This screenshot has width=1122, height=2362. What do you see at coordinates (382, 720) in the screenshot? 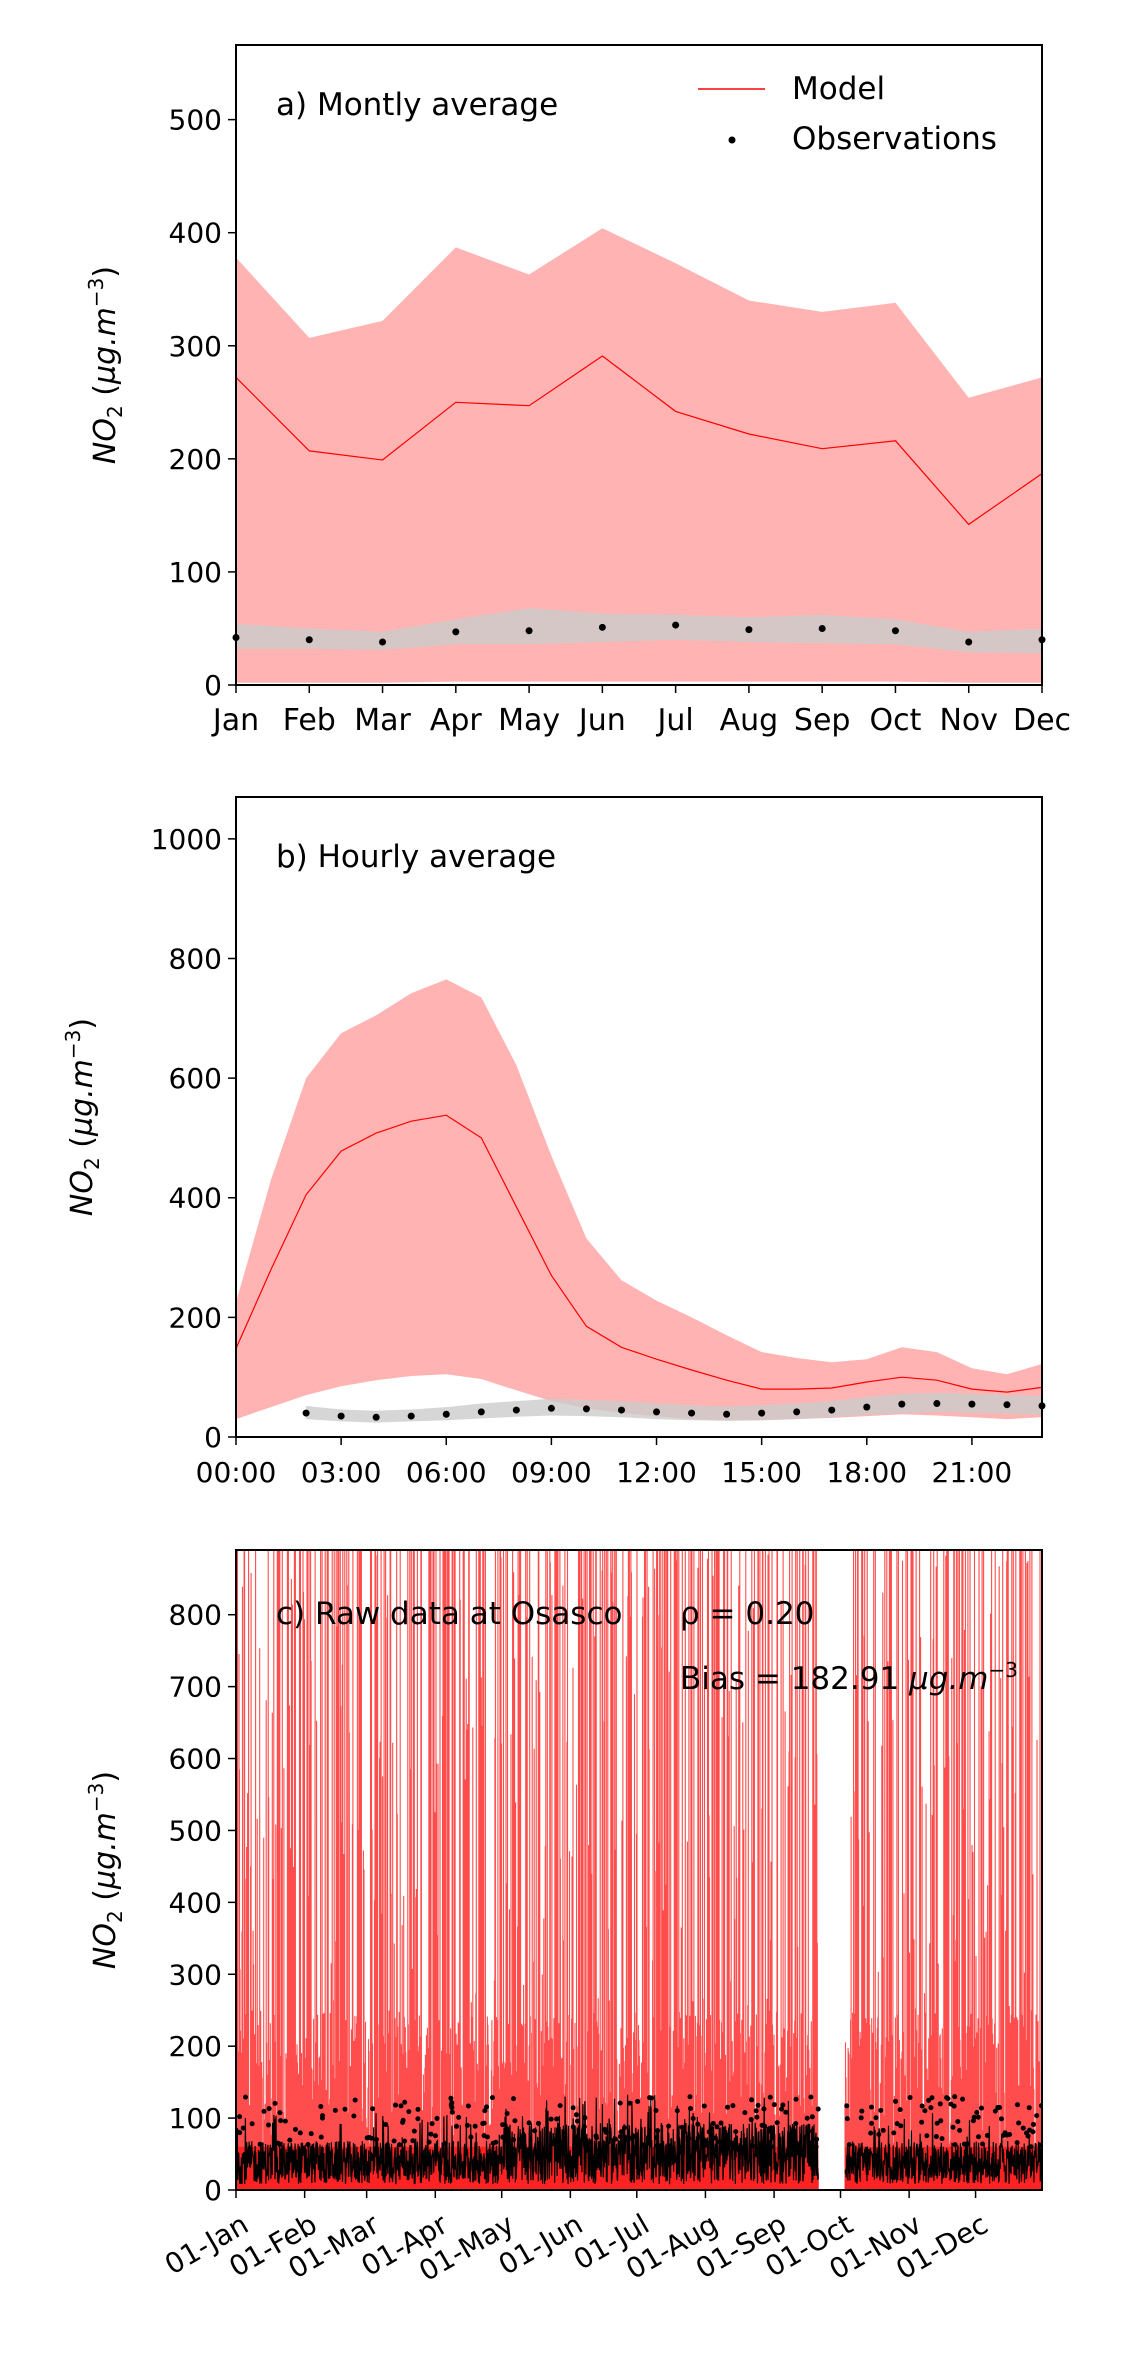
I see `panel-a-xtick-label: Mar` at bounding box center [382, 720].